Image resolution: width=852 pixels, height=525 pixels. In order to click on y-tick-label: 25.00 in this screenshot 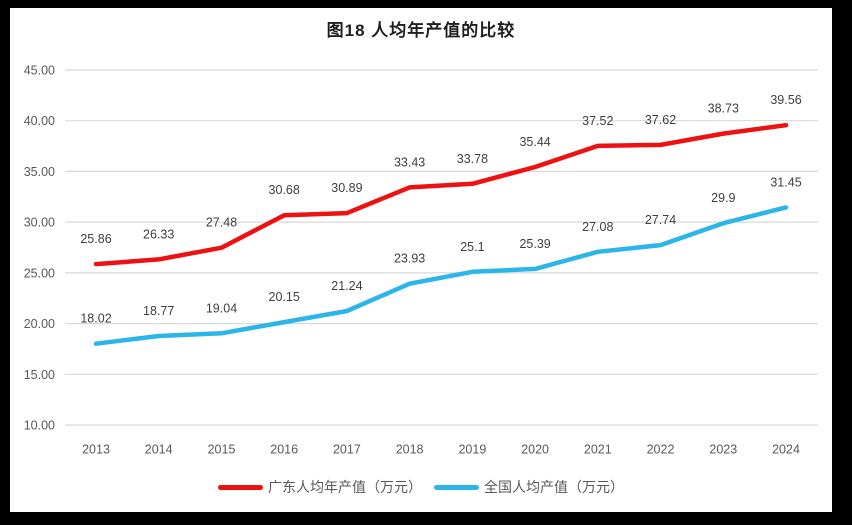, I will do `click(39, 273)`.